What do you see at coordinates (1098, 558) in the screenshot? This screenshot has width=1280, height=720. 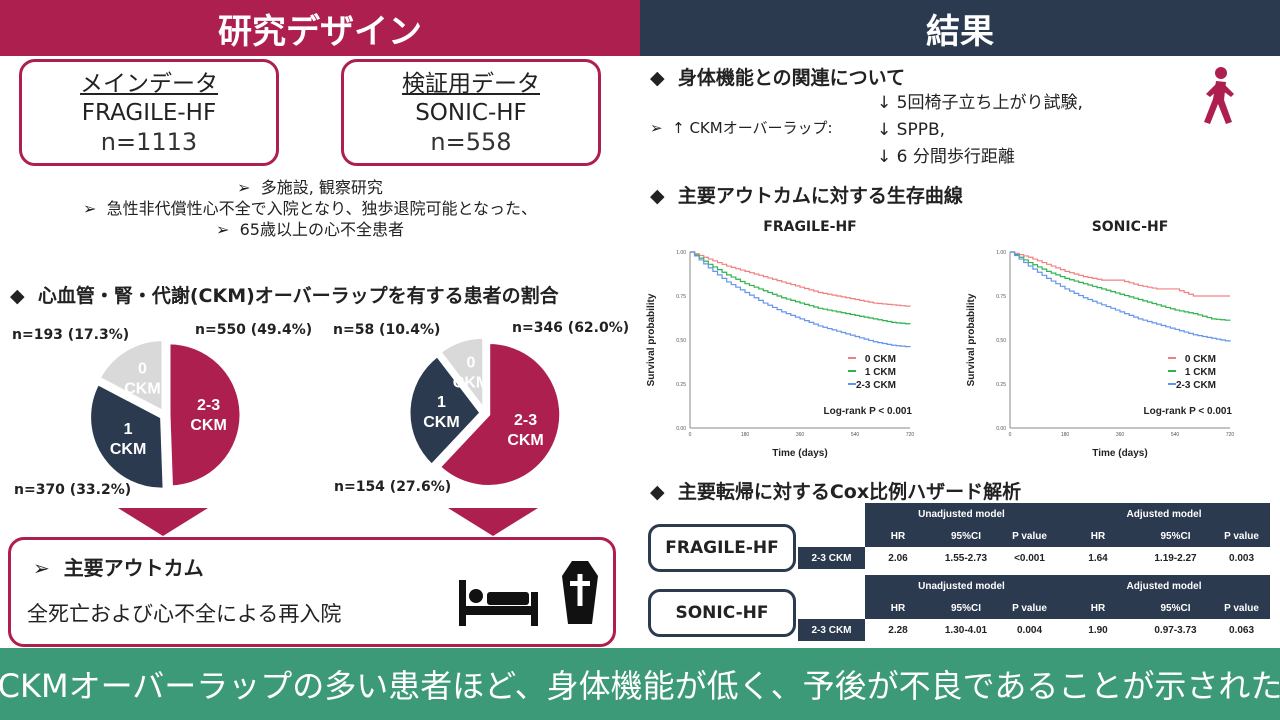 I see `table-cell: 1.64` at bounding box center [1098, 558].